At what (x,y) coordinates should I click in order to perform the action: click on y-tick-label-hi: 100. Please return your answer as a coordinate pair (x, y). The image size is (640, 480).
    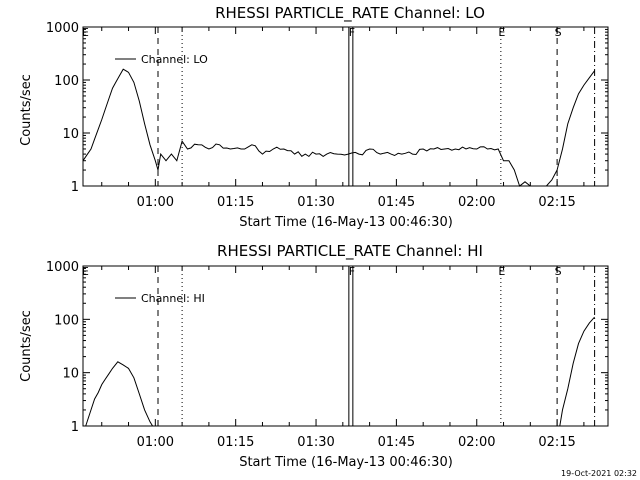
    Looking at the image, I should click on (66, 320).